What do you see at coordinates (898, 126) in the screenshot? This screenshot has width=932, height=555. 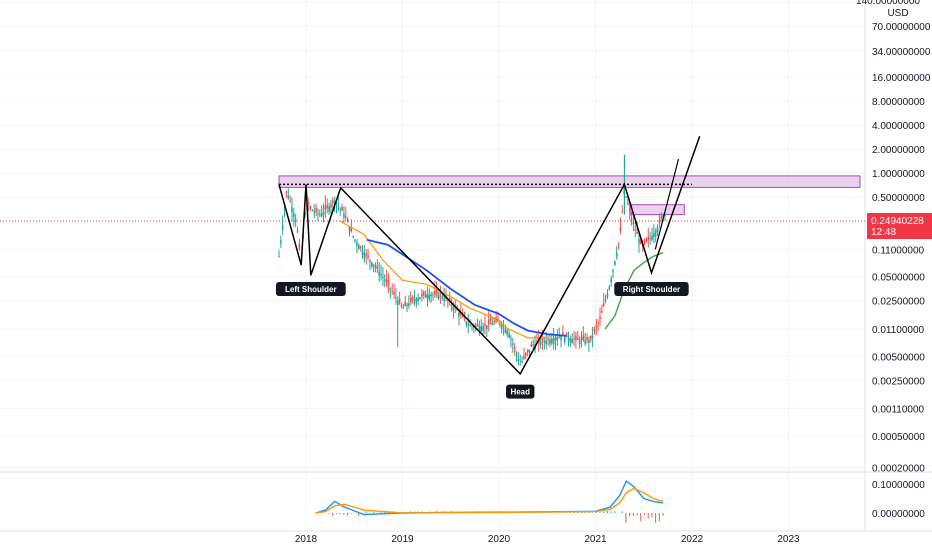 I see `price-tick-label: 4.00000000` at bounding box center [898, 126].